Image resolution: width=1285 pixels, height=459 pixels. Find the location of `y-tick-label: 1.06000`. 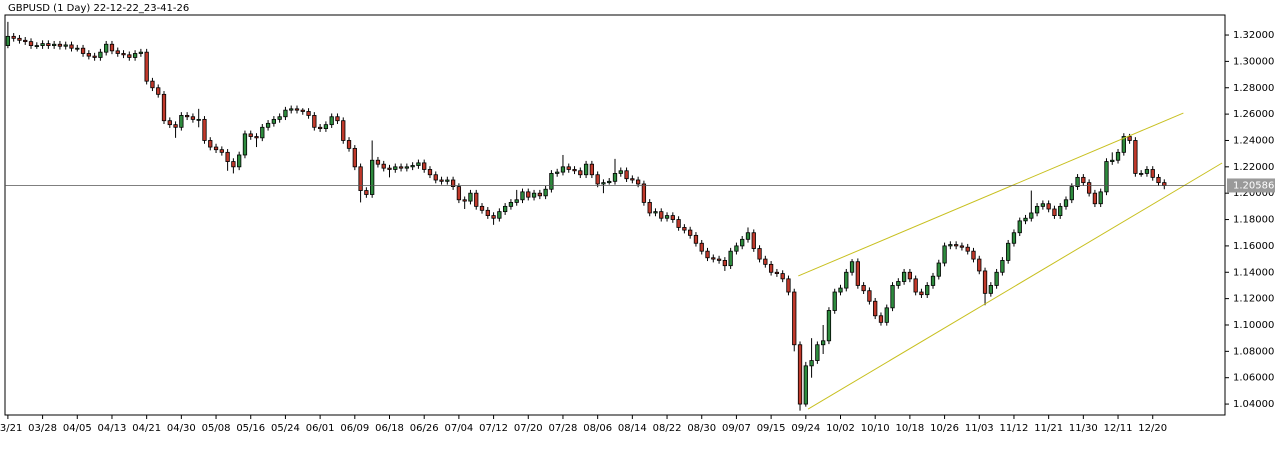

y-tick-label: 1.06000 is located at coordinates (1253, 378).